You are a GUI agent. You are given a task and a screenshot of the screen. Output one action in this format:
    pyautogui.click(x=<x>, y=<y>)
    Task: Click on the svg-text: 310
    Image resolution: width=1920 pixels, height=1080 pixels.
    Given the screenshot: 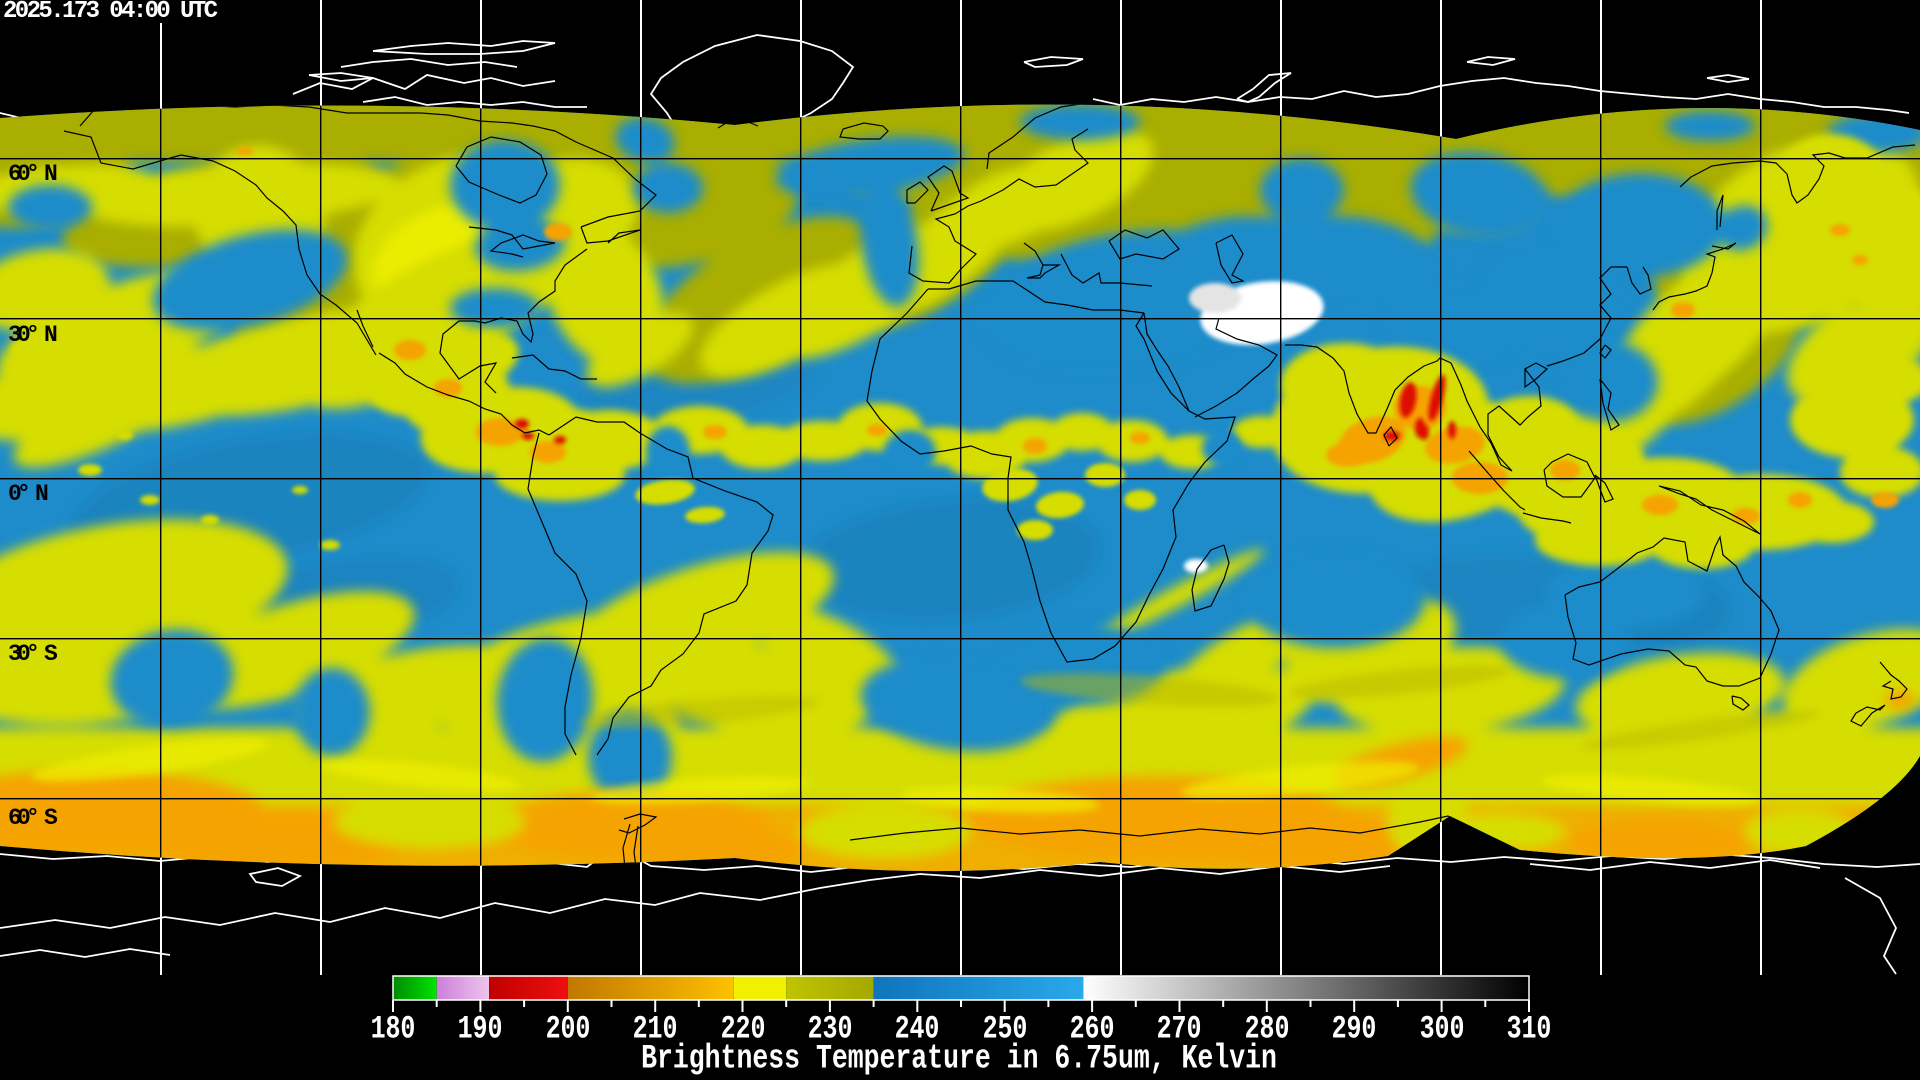 What is the action you would take?
    pyautogui.click(x=1529, y=1029)
    